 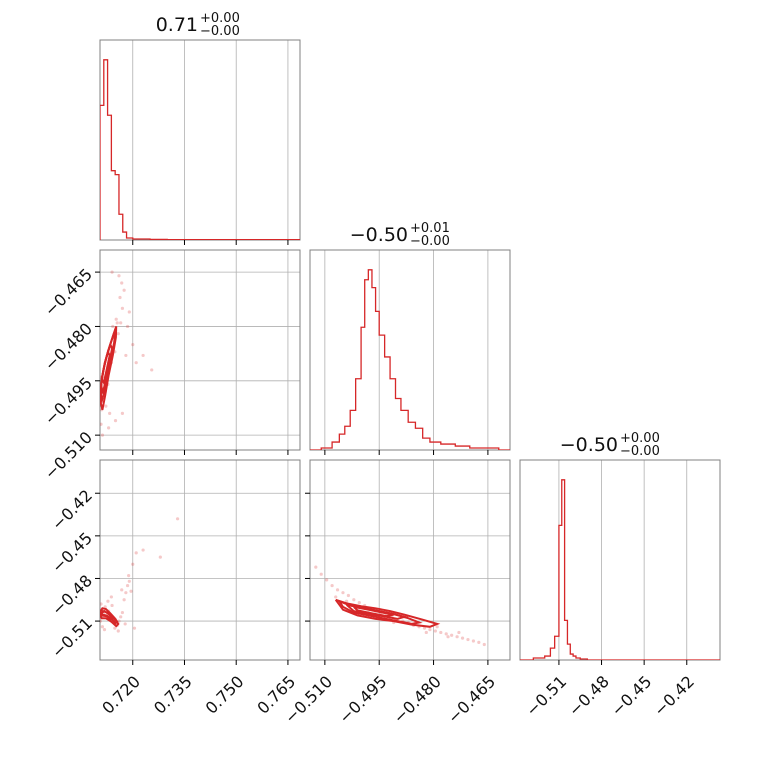 What do you see at coordinates (220, 18) in the screenshot?
I see `title-upper-error-0: +0.00` at bounding box center [220, 18].